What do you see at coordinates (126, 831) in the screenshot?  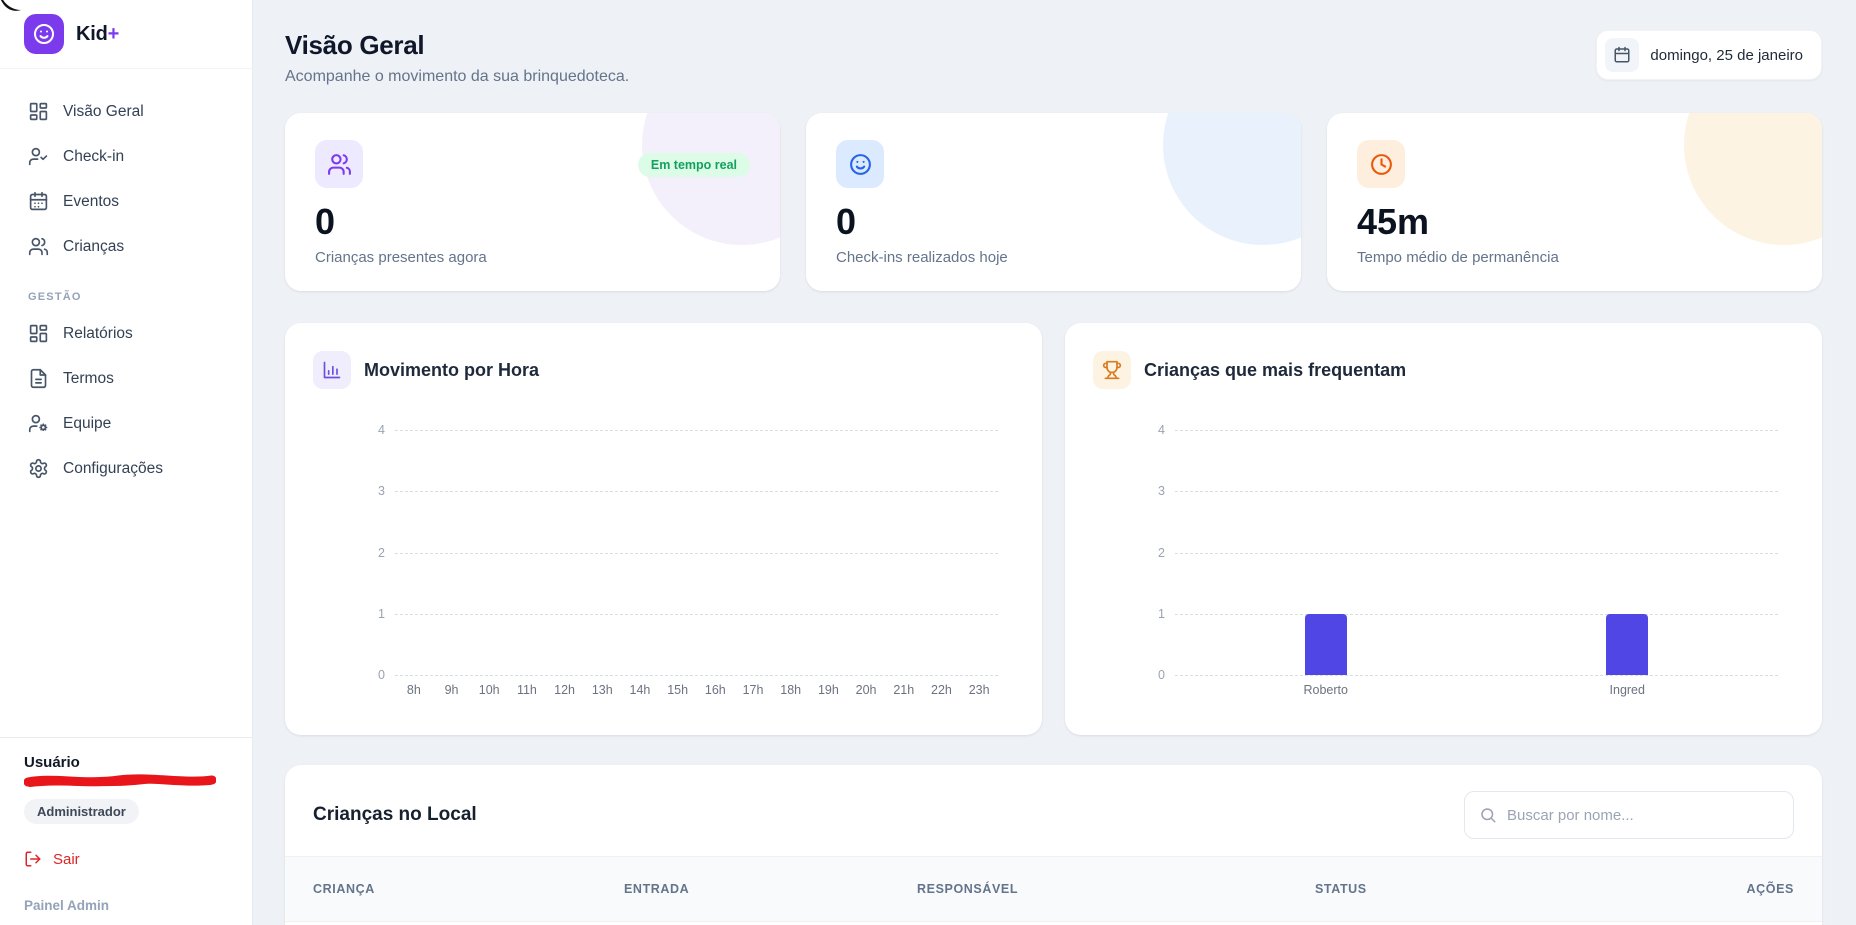 I see `sidebar-user-block: Usuário Administrador Sair Painel Admin` at bounding box center [126, 831].